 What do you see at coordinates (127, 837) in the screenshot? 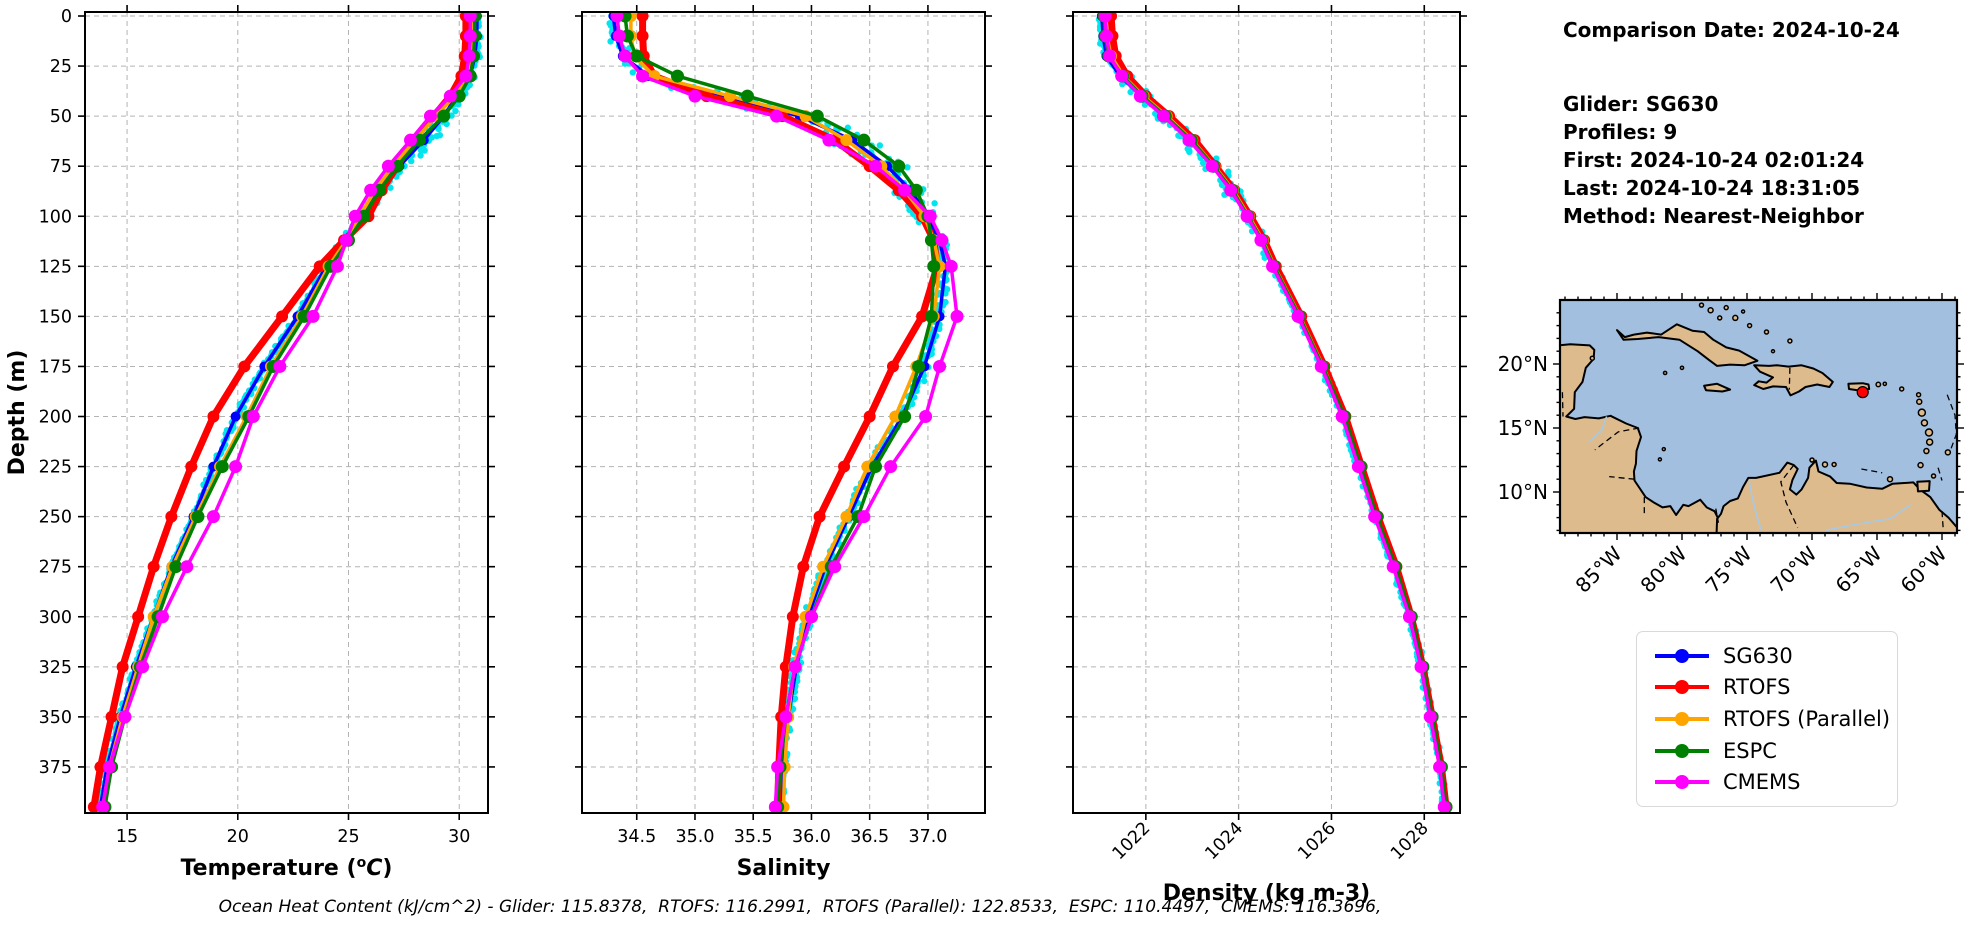
I see `svg-text: 15` at bounding box center [127, 837].